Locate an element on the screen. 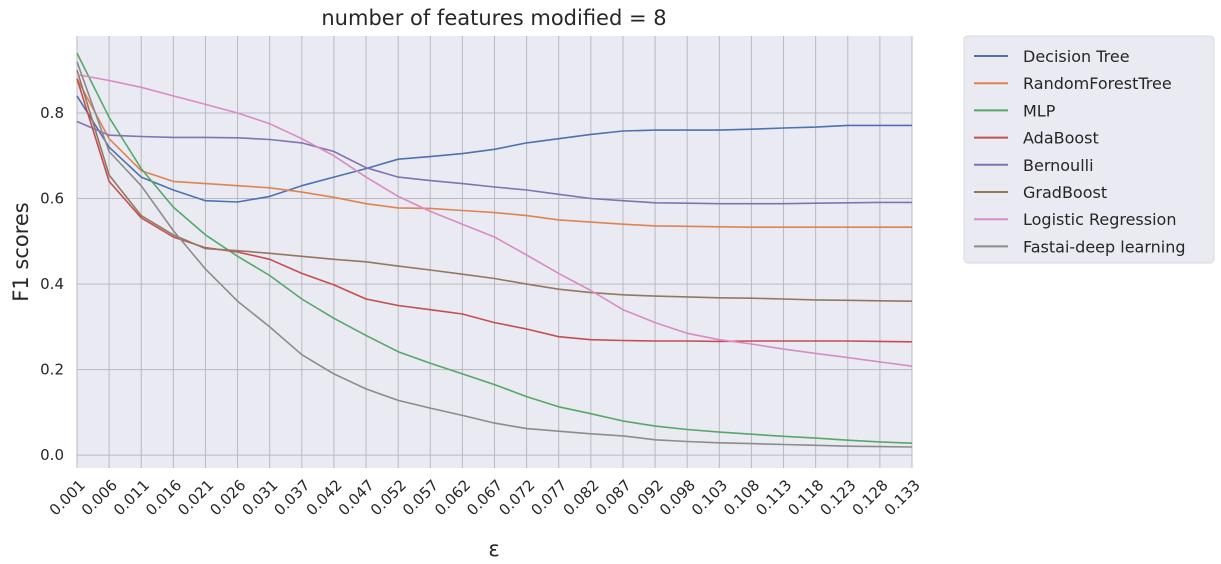 This screenshot has height=564, width=1221. x-tick-label: 0.077 is located at coordinates (548, 497).